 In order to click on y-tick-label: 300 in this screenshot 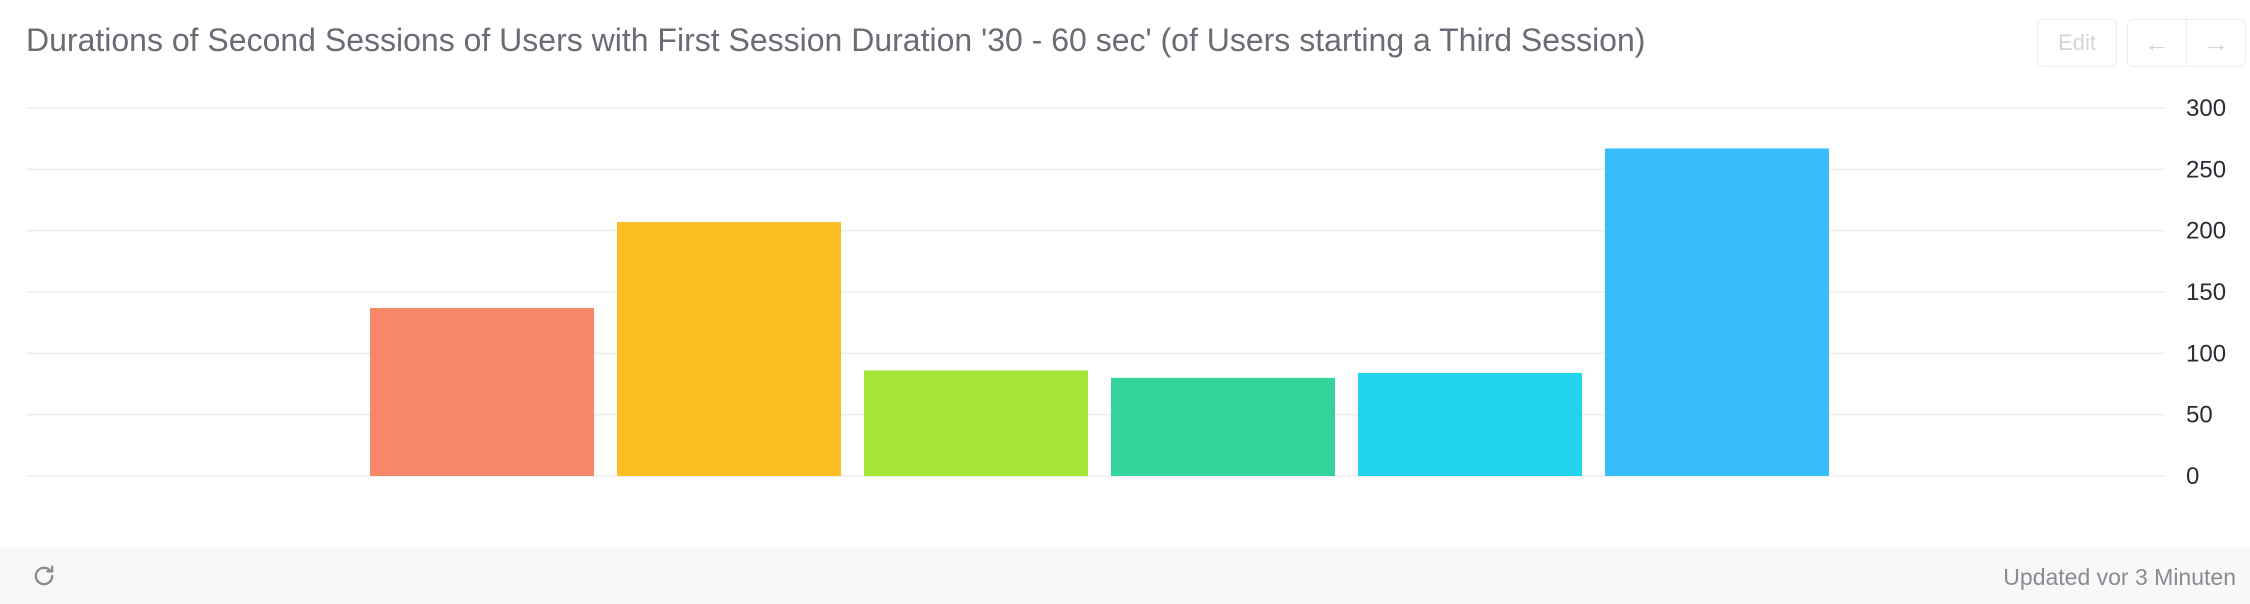, I will do `click(2206, 108)`.